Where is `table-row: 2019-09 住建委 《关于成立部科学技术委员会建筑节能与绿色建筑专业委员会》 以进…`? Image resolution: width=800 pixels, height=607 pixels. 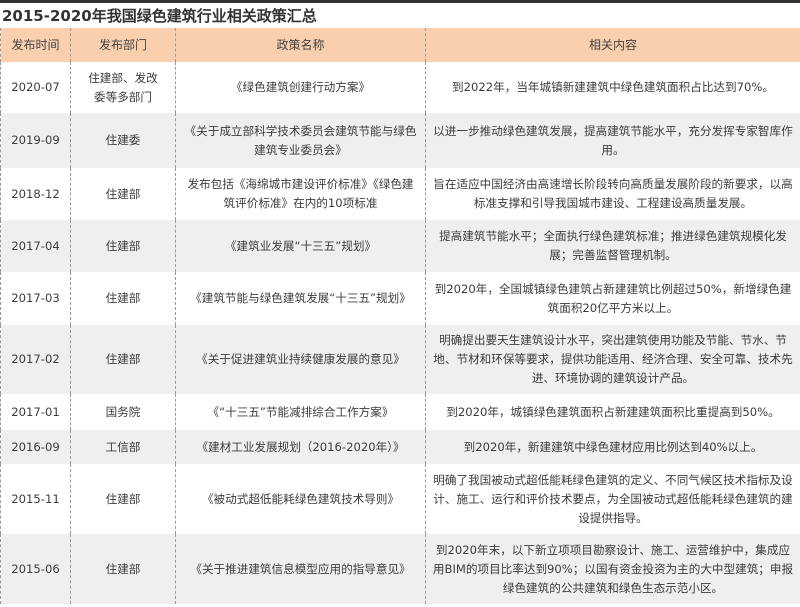 table-row: 2019-09 住建委 《关于成立部科学技术委员会建筑节能与绿色建筑专业委员会》 以进… is located at coordinates (400, 140).